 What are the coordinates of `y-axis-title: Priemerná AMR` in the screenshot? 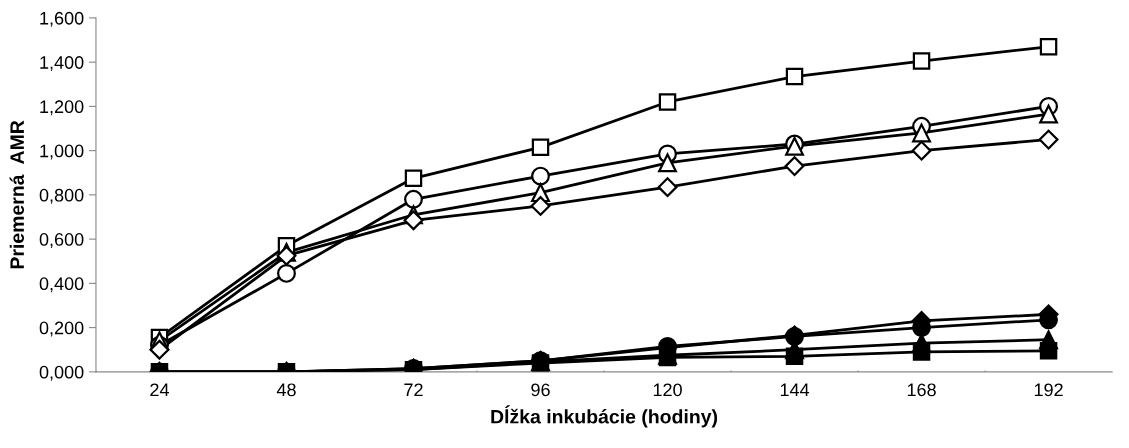 It's located at (17, 194).